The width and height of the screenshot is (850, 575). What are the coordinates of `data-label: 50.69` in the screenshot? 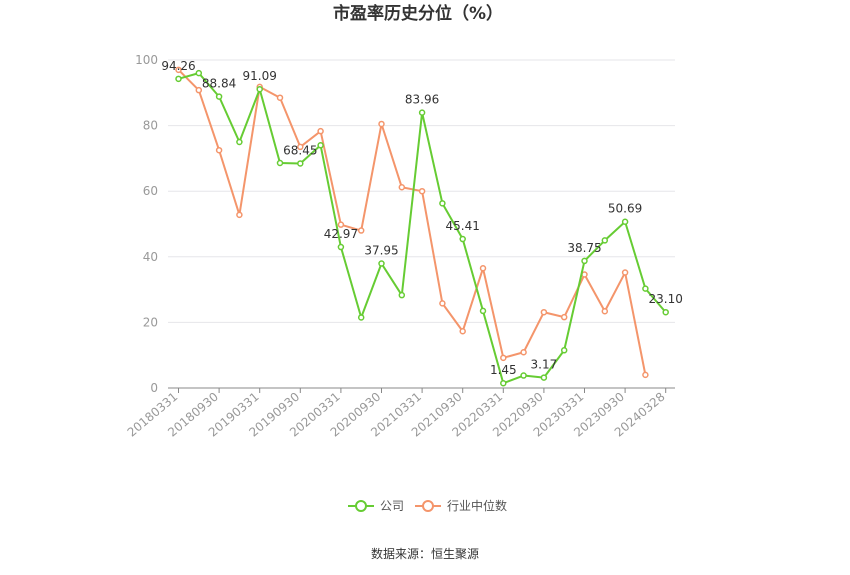 It's located at (625, 209).